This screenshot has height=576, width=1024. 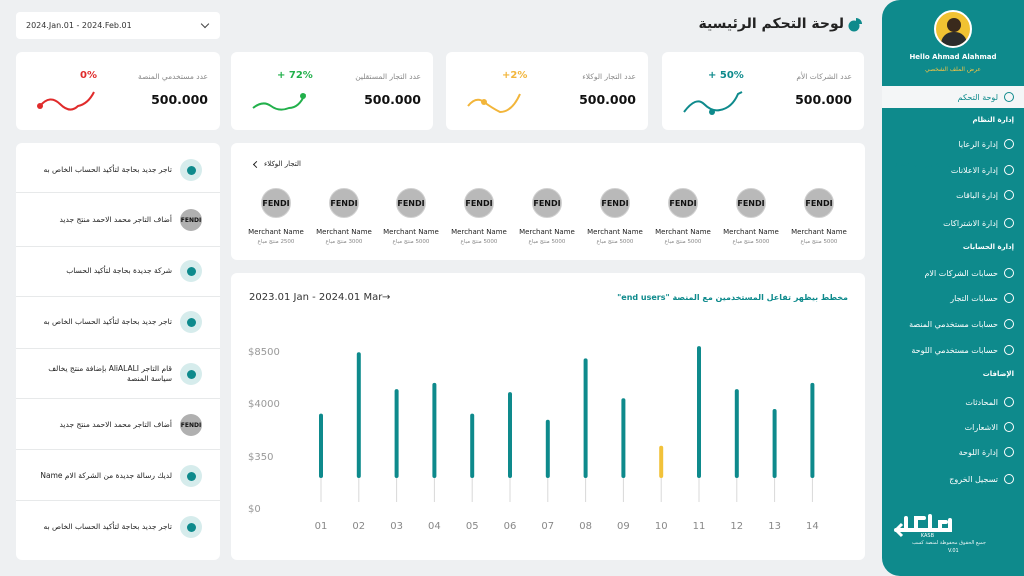 I want to click on sidebar-item-panel-users: حسابات مستخدمي اللوحة, so click(x=962, y=350).